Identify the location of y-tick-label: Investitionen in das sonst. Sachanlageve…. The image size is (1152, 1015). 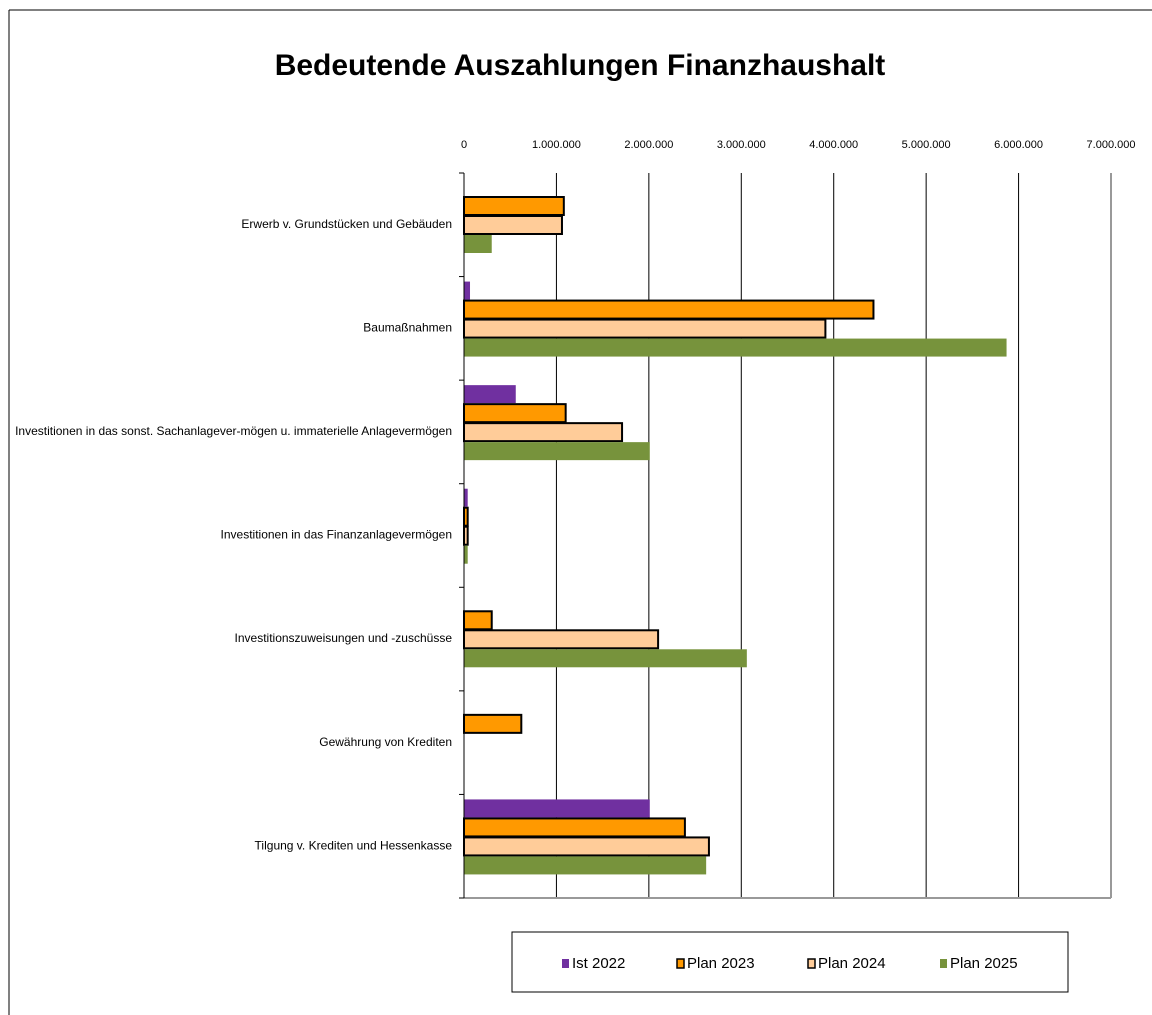
(233, 431).